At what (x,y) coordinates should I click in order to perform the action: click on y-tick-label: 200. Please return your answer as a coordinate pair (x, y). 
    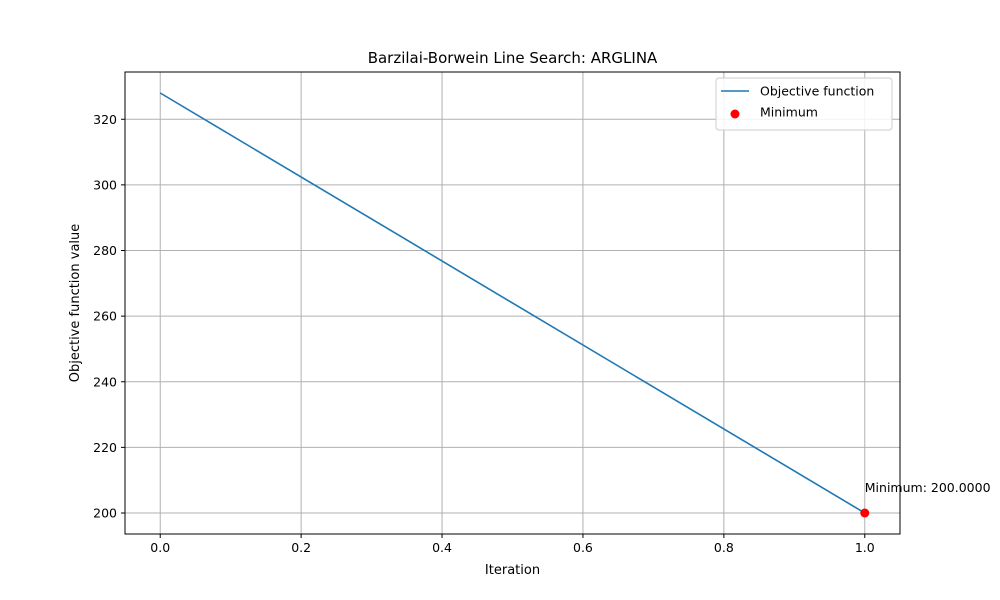
    Looking at the image, I should click on (105, 513).